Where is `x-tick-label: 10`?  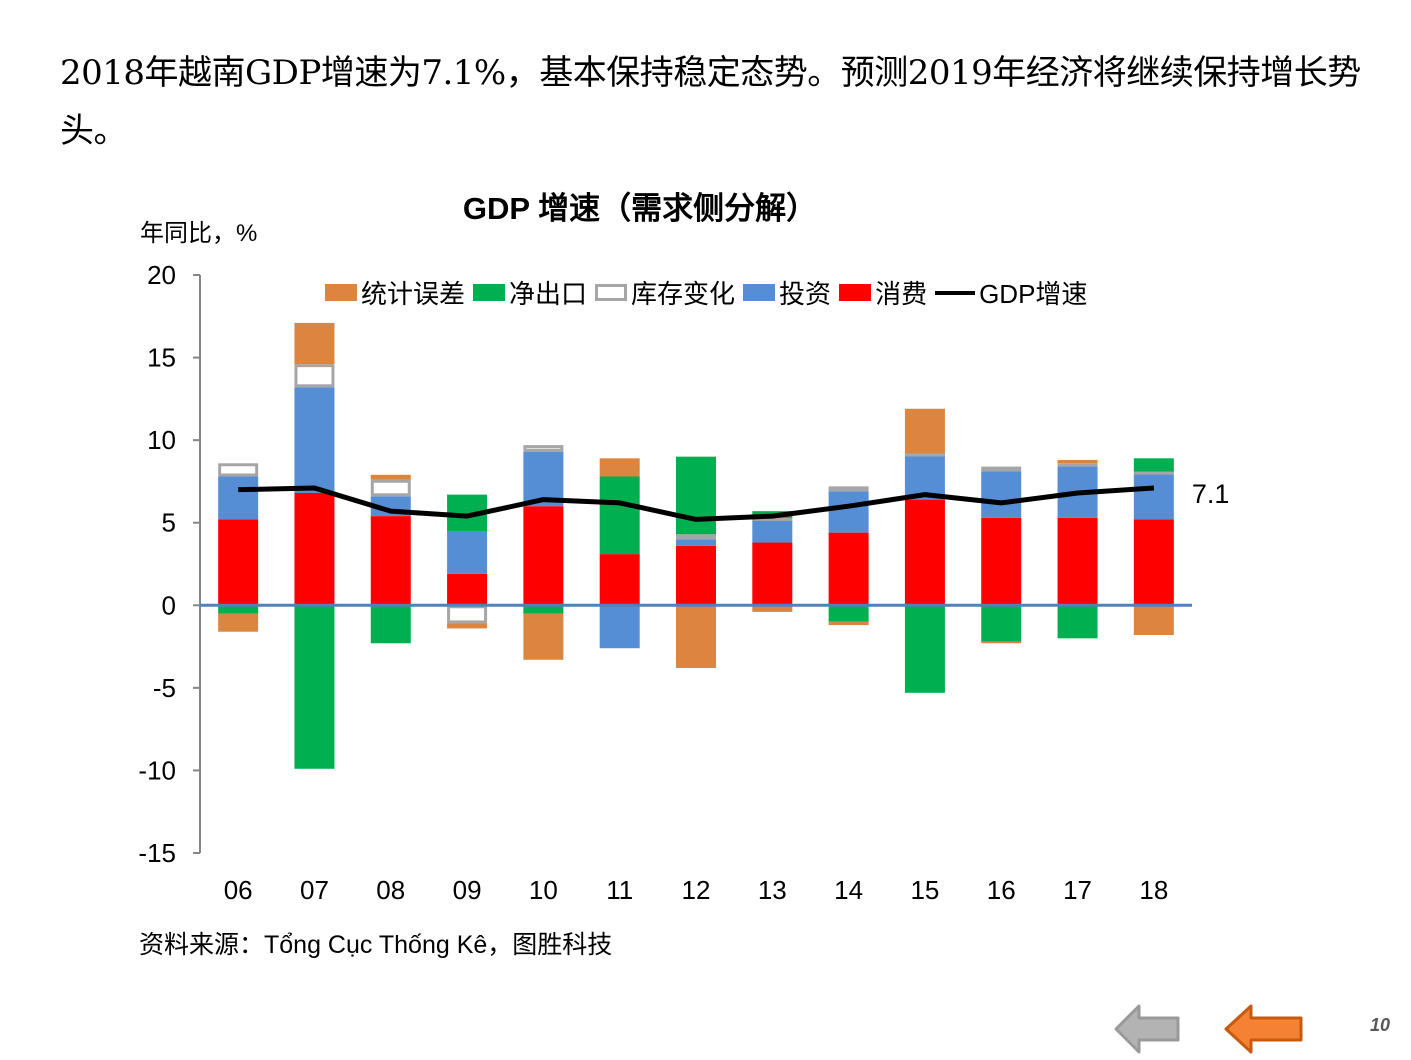
x-tick-label: 10 is located at coordinates (543, 890).